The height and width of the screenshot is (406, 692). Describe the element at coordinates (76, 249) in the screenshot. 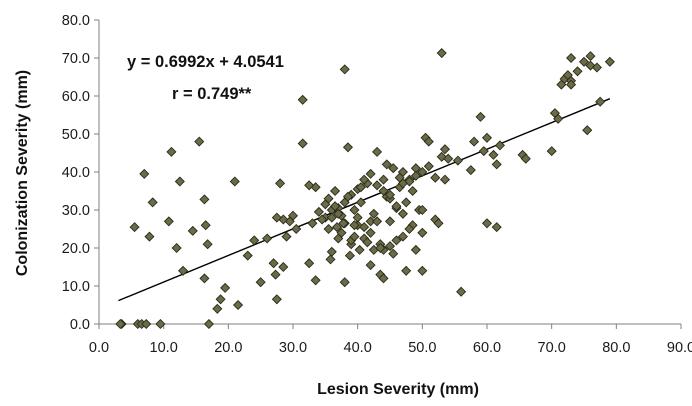

I see `y-tick-label: 20.0` at that location.